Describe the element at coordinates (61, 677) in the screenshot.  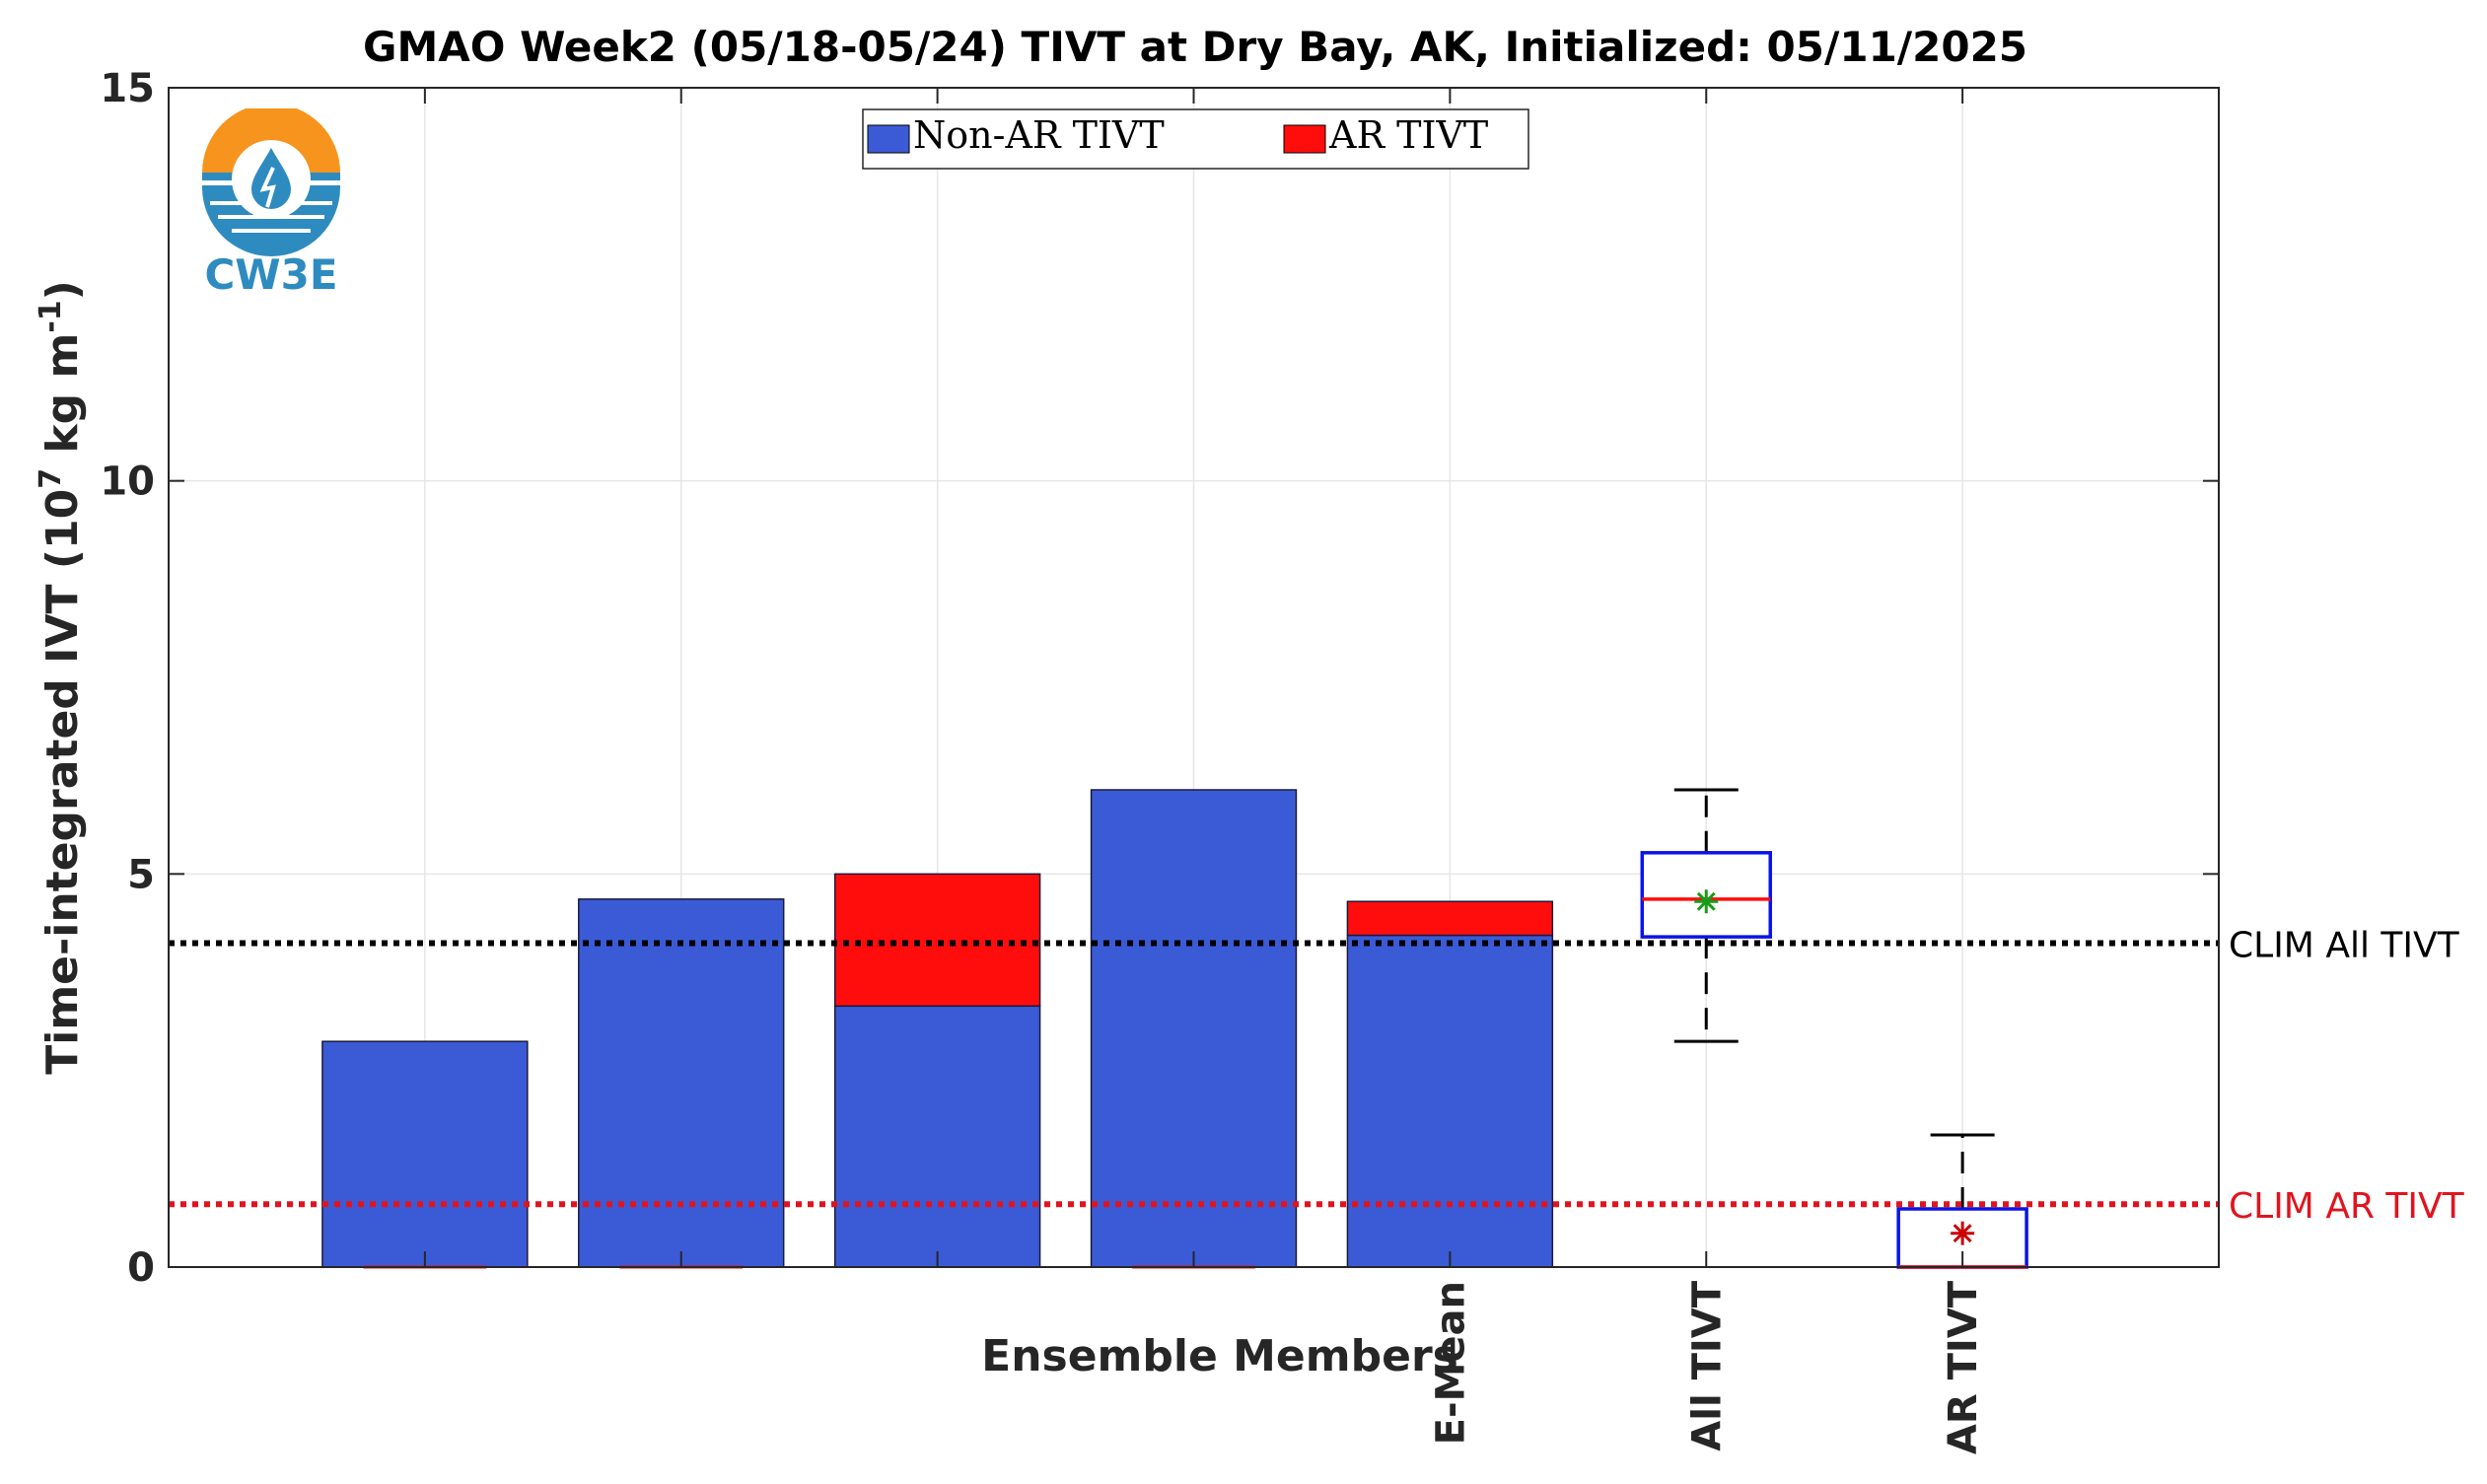
I see `y-axis-label: Time-integrated IVT (107 kg m-1)` at that location.